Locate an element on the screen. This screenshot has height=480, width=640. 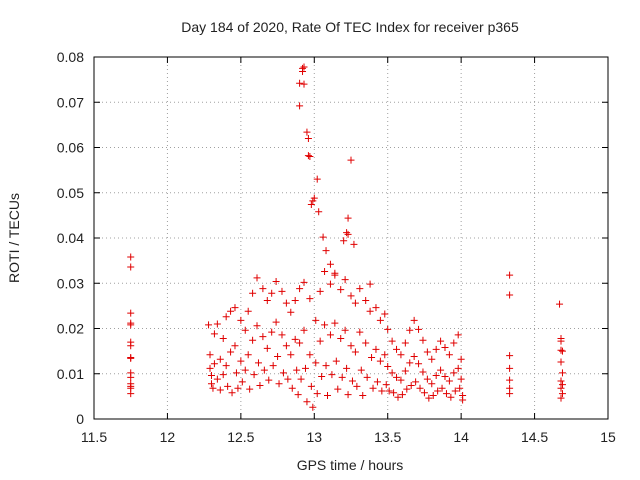
y-tick-label: 0.03 is located at coordinates (70, 283).